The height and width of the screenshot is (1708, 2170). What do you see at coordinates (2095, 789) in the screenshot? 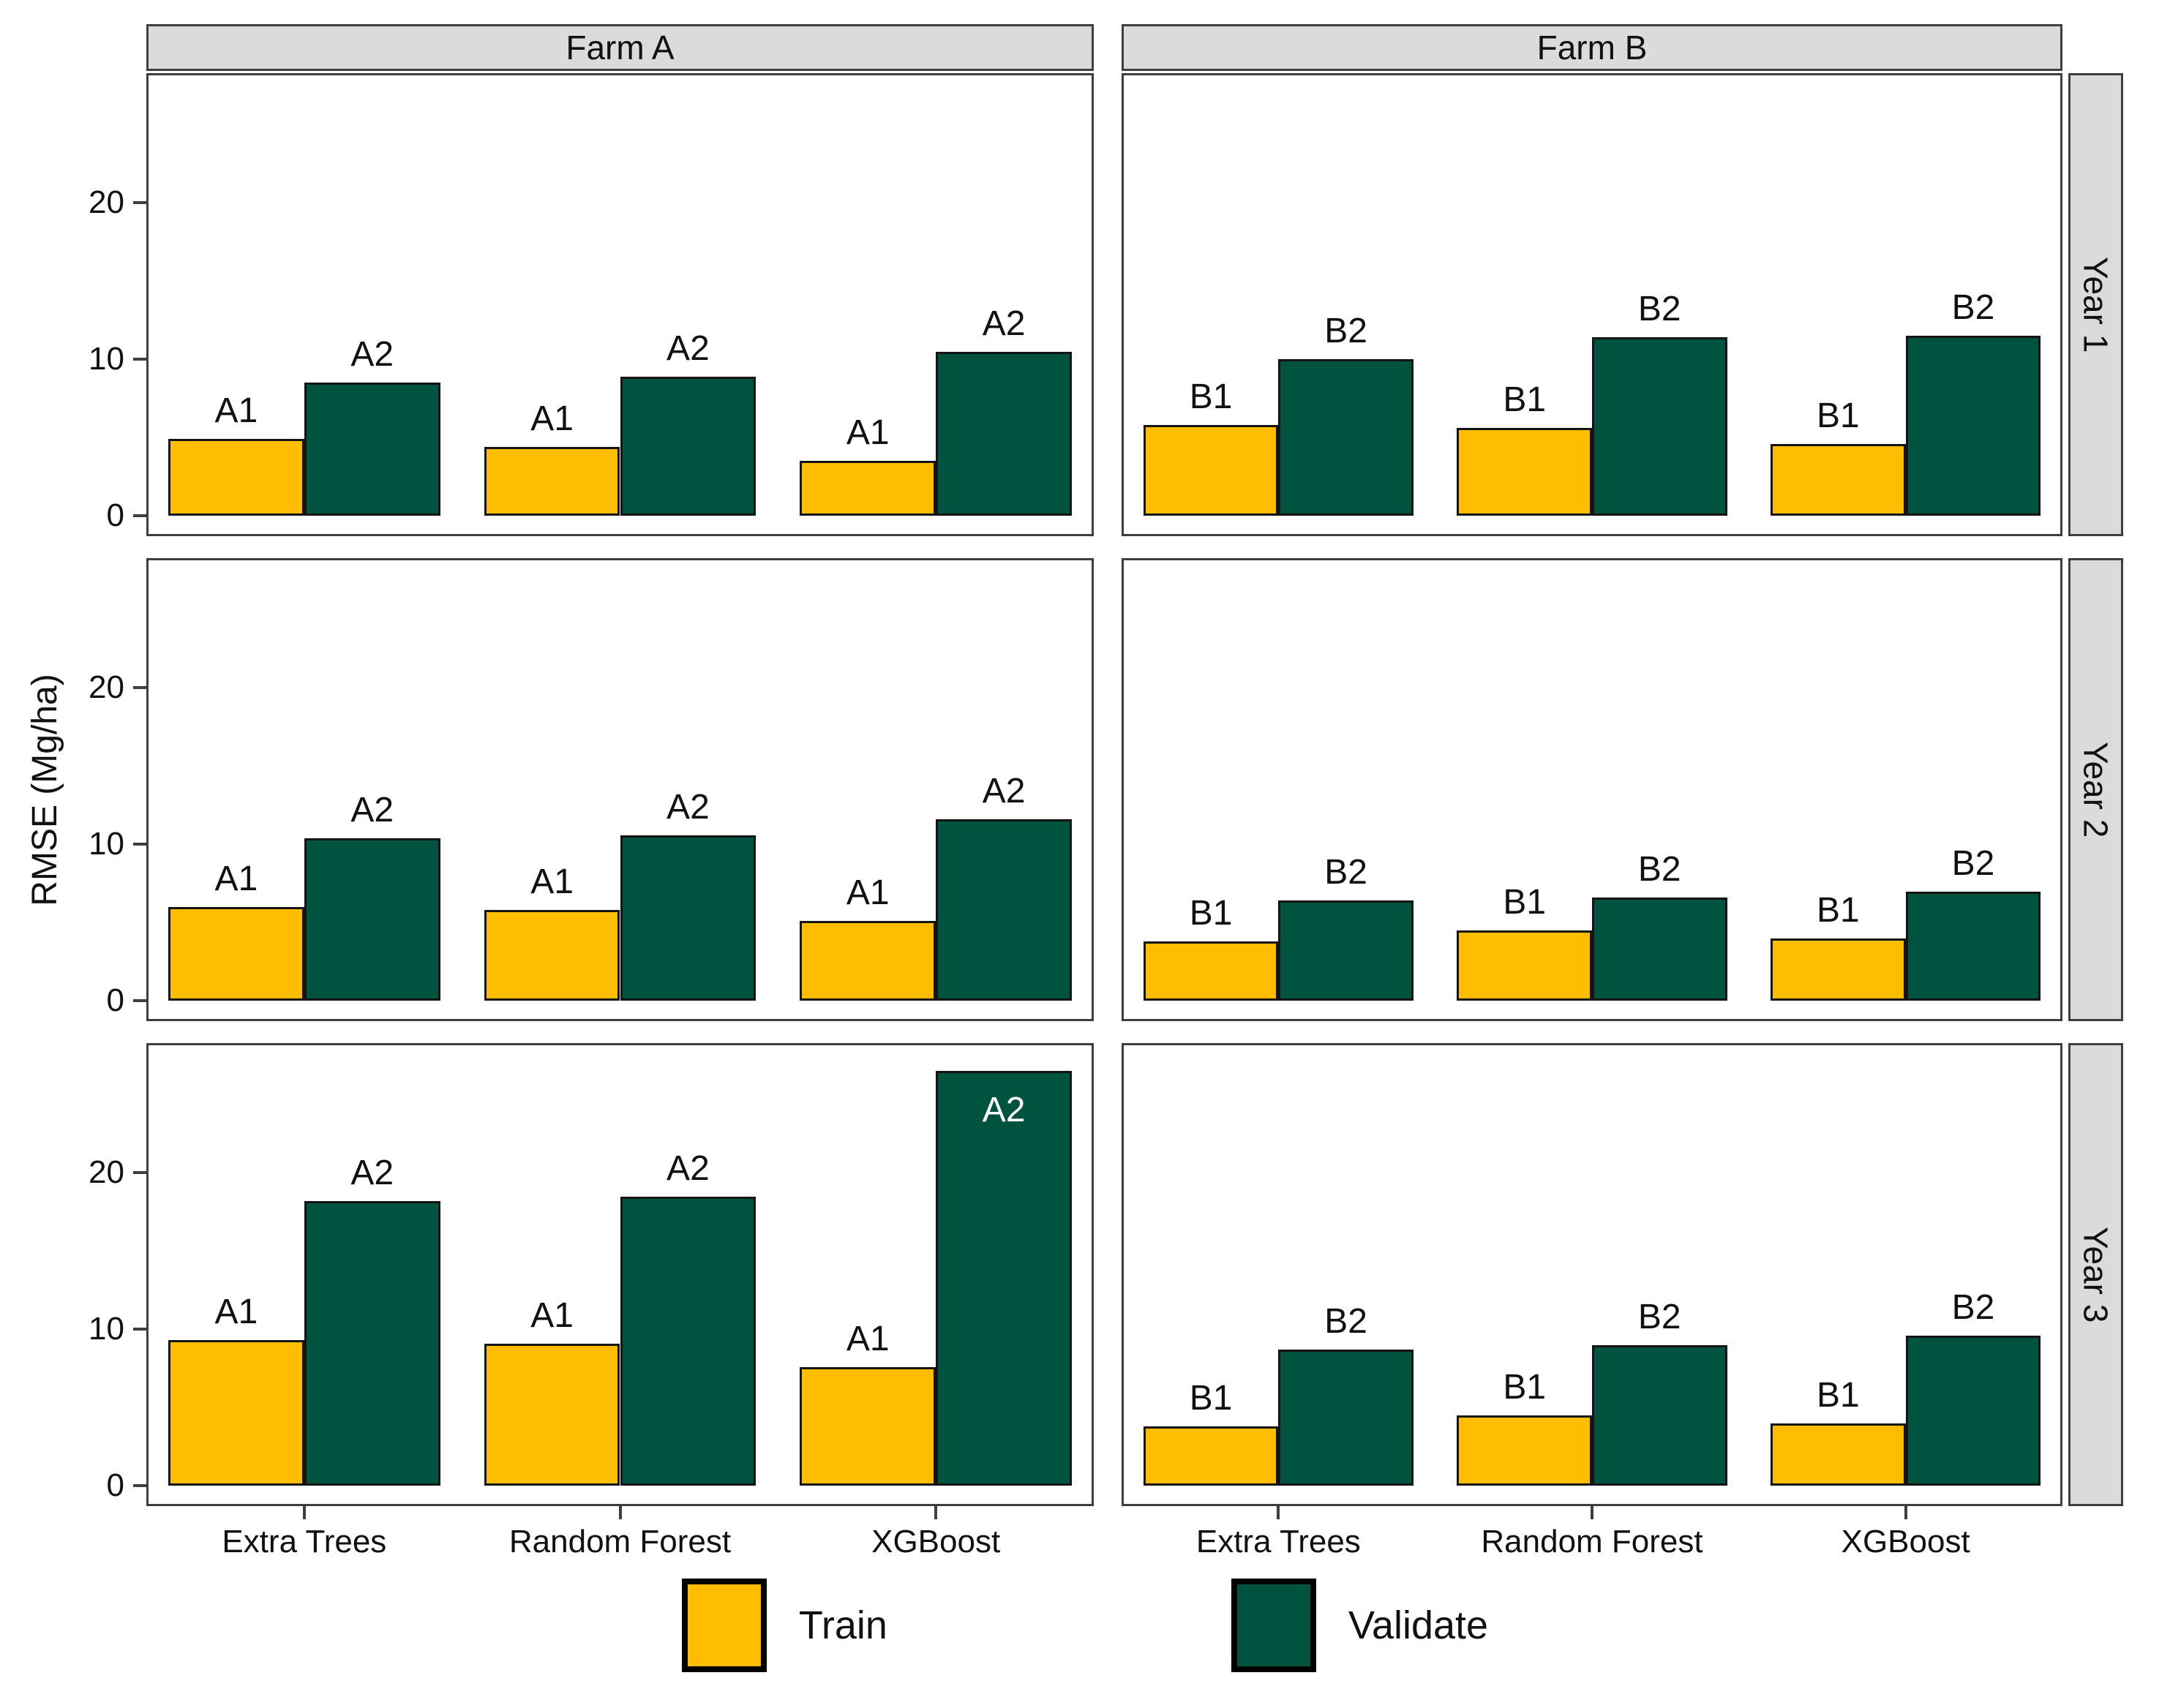
I see `facet-strip-row: Year 2` at bounding box center [2095, 789].